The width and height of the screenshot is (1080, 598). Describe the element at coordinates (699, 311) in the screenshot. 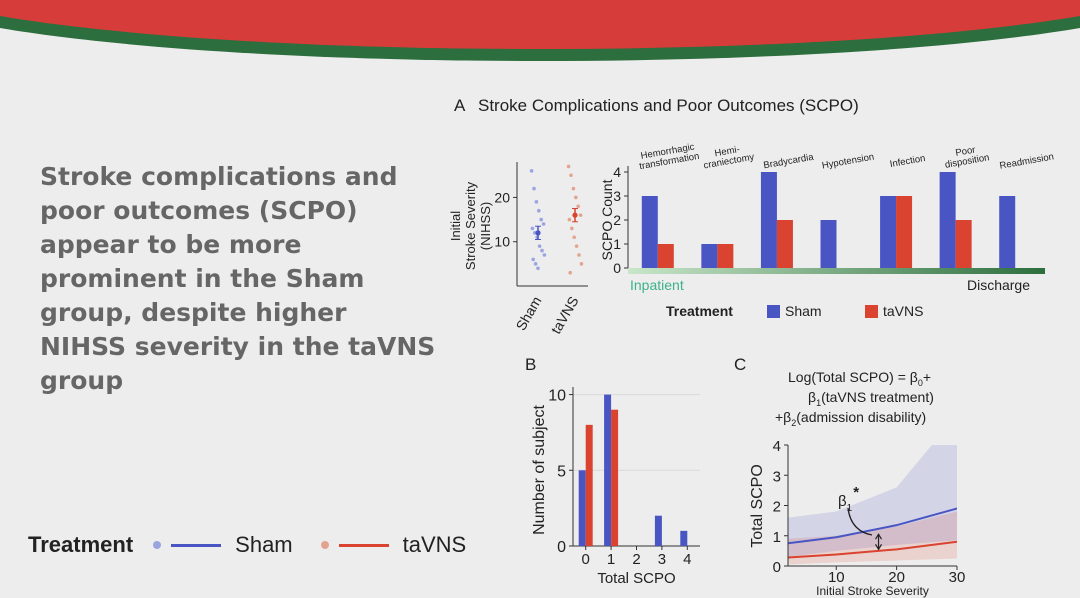

I see `panel-a-legend-title: Treatment` at that location.